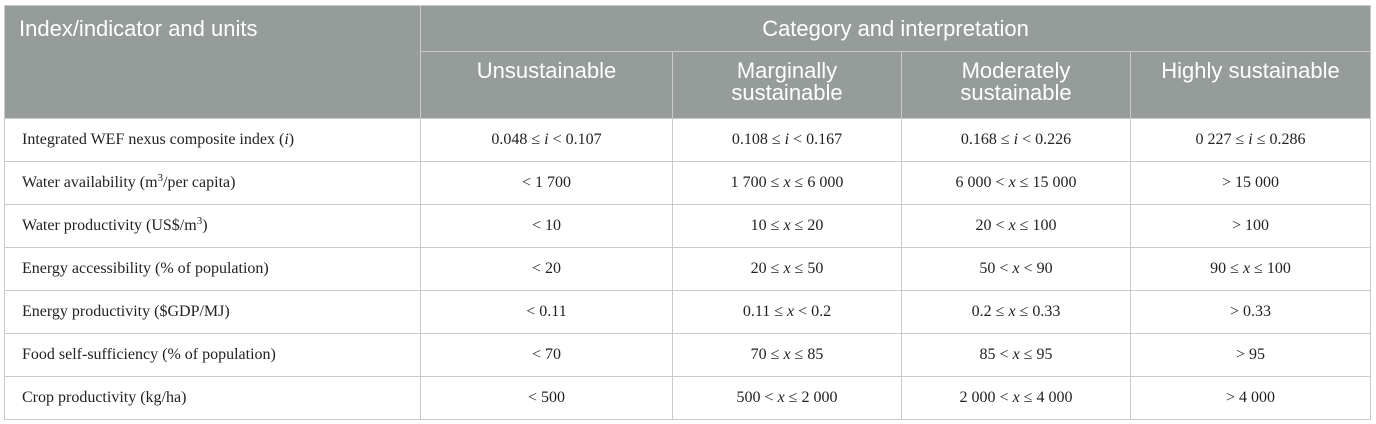 Image resolution: width=1376 pixels, height=424 pixels. What do you see at coordinates (1016, 85) in the screenshot?
I see `header-moderately-sustainable: Moderately sustainable` at bounding box center [1016, 85].